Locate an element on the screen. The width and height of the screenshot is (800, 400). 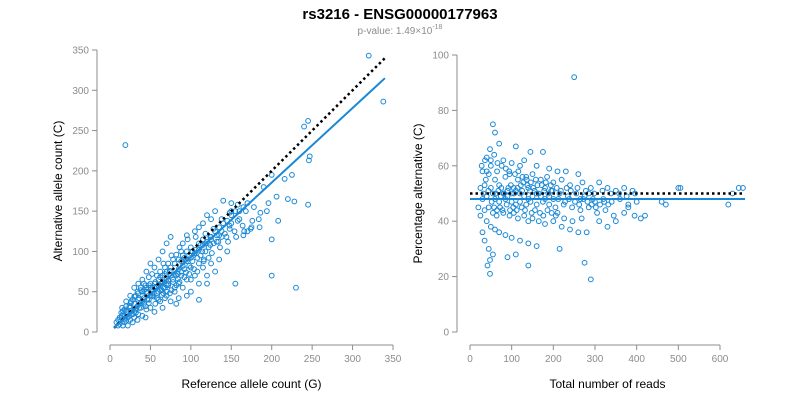
y-tick-label: 0 is located at coordinates (86, 333).